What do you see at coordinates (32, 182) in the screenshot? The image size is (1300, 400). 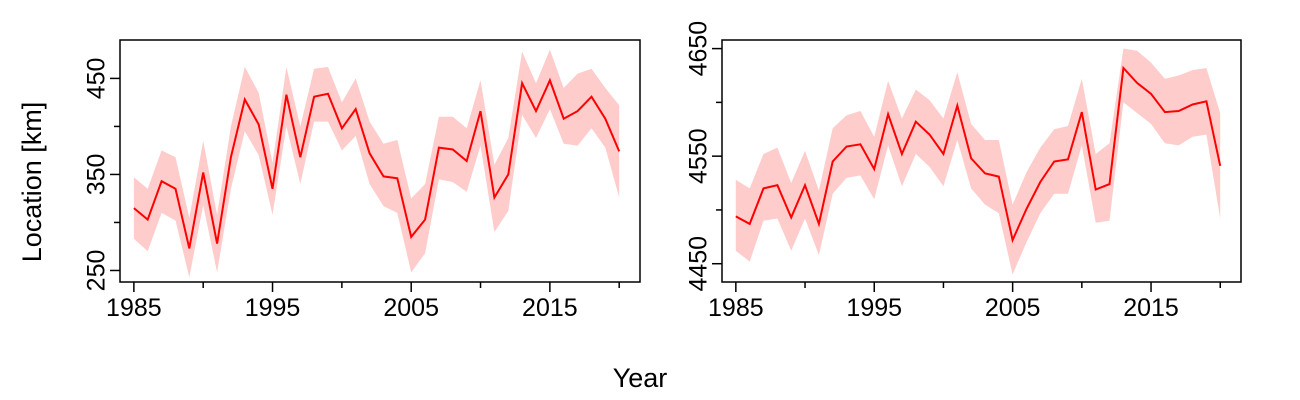 I see `y-axis-title: Location [km]` at bounding box center [32, 182].